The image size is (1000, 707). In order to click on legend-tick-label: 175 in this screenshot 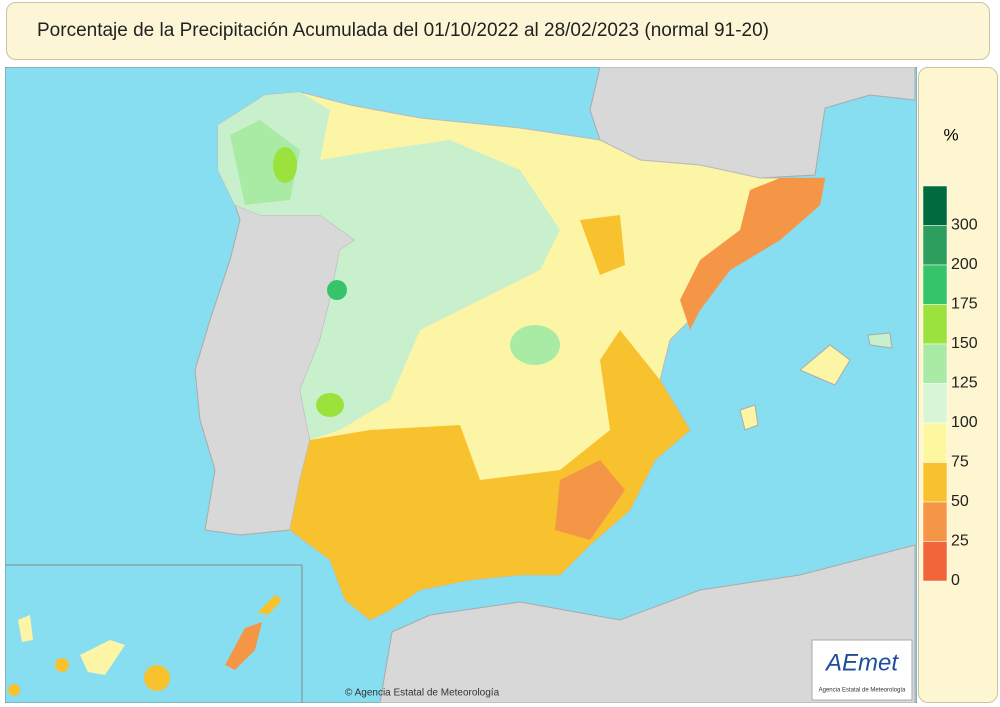, I will do `click(964, 304)`.